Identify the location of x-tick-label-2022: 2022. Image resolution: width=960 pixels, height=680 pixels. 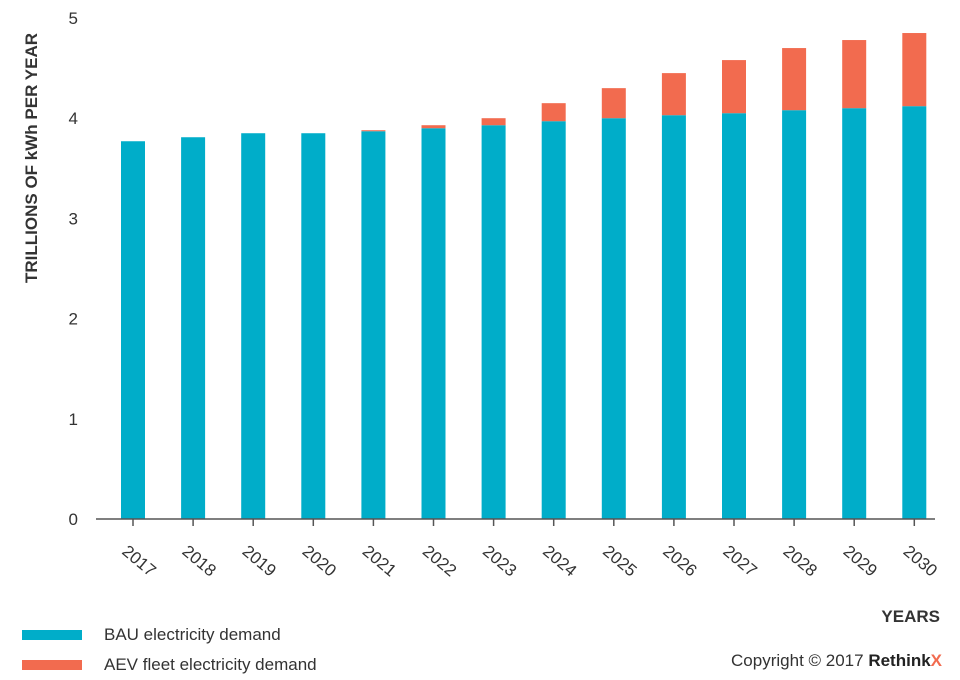
(439, 561).